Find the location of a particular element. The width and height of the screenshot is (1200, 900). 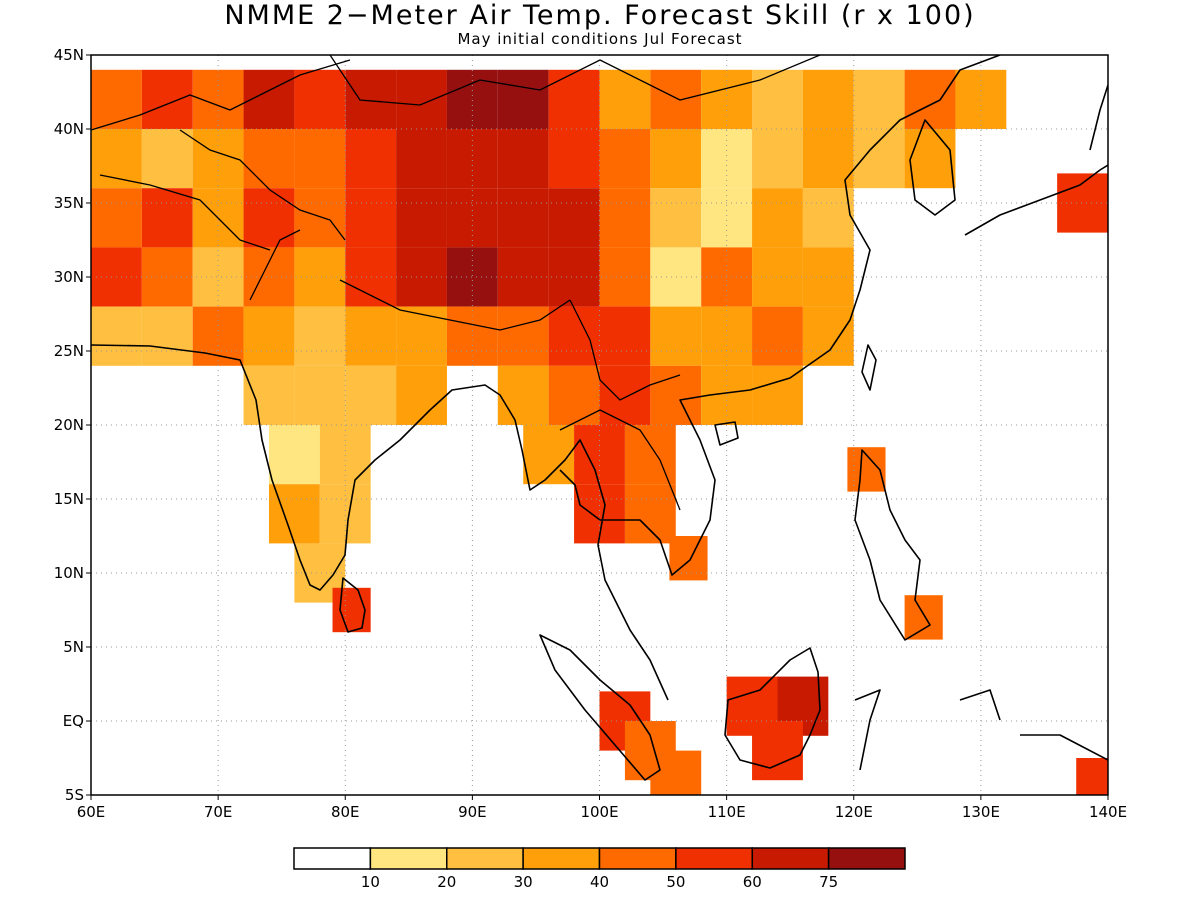

lat-tick-label: 20N is located at coordinates (69, 425).